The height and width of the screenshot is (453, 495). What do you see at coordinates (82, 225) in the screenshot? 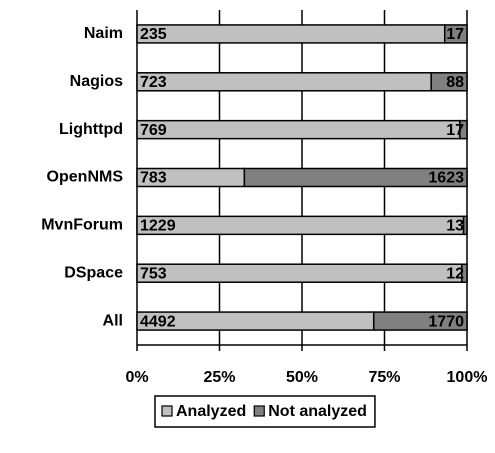
I see `y-tick-label: MvnForum` at bounding box center [82, 225].